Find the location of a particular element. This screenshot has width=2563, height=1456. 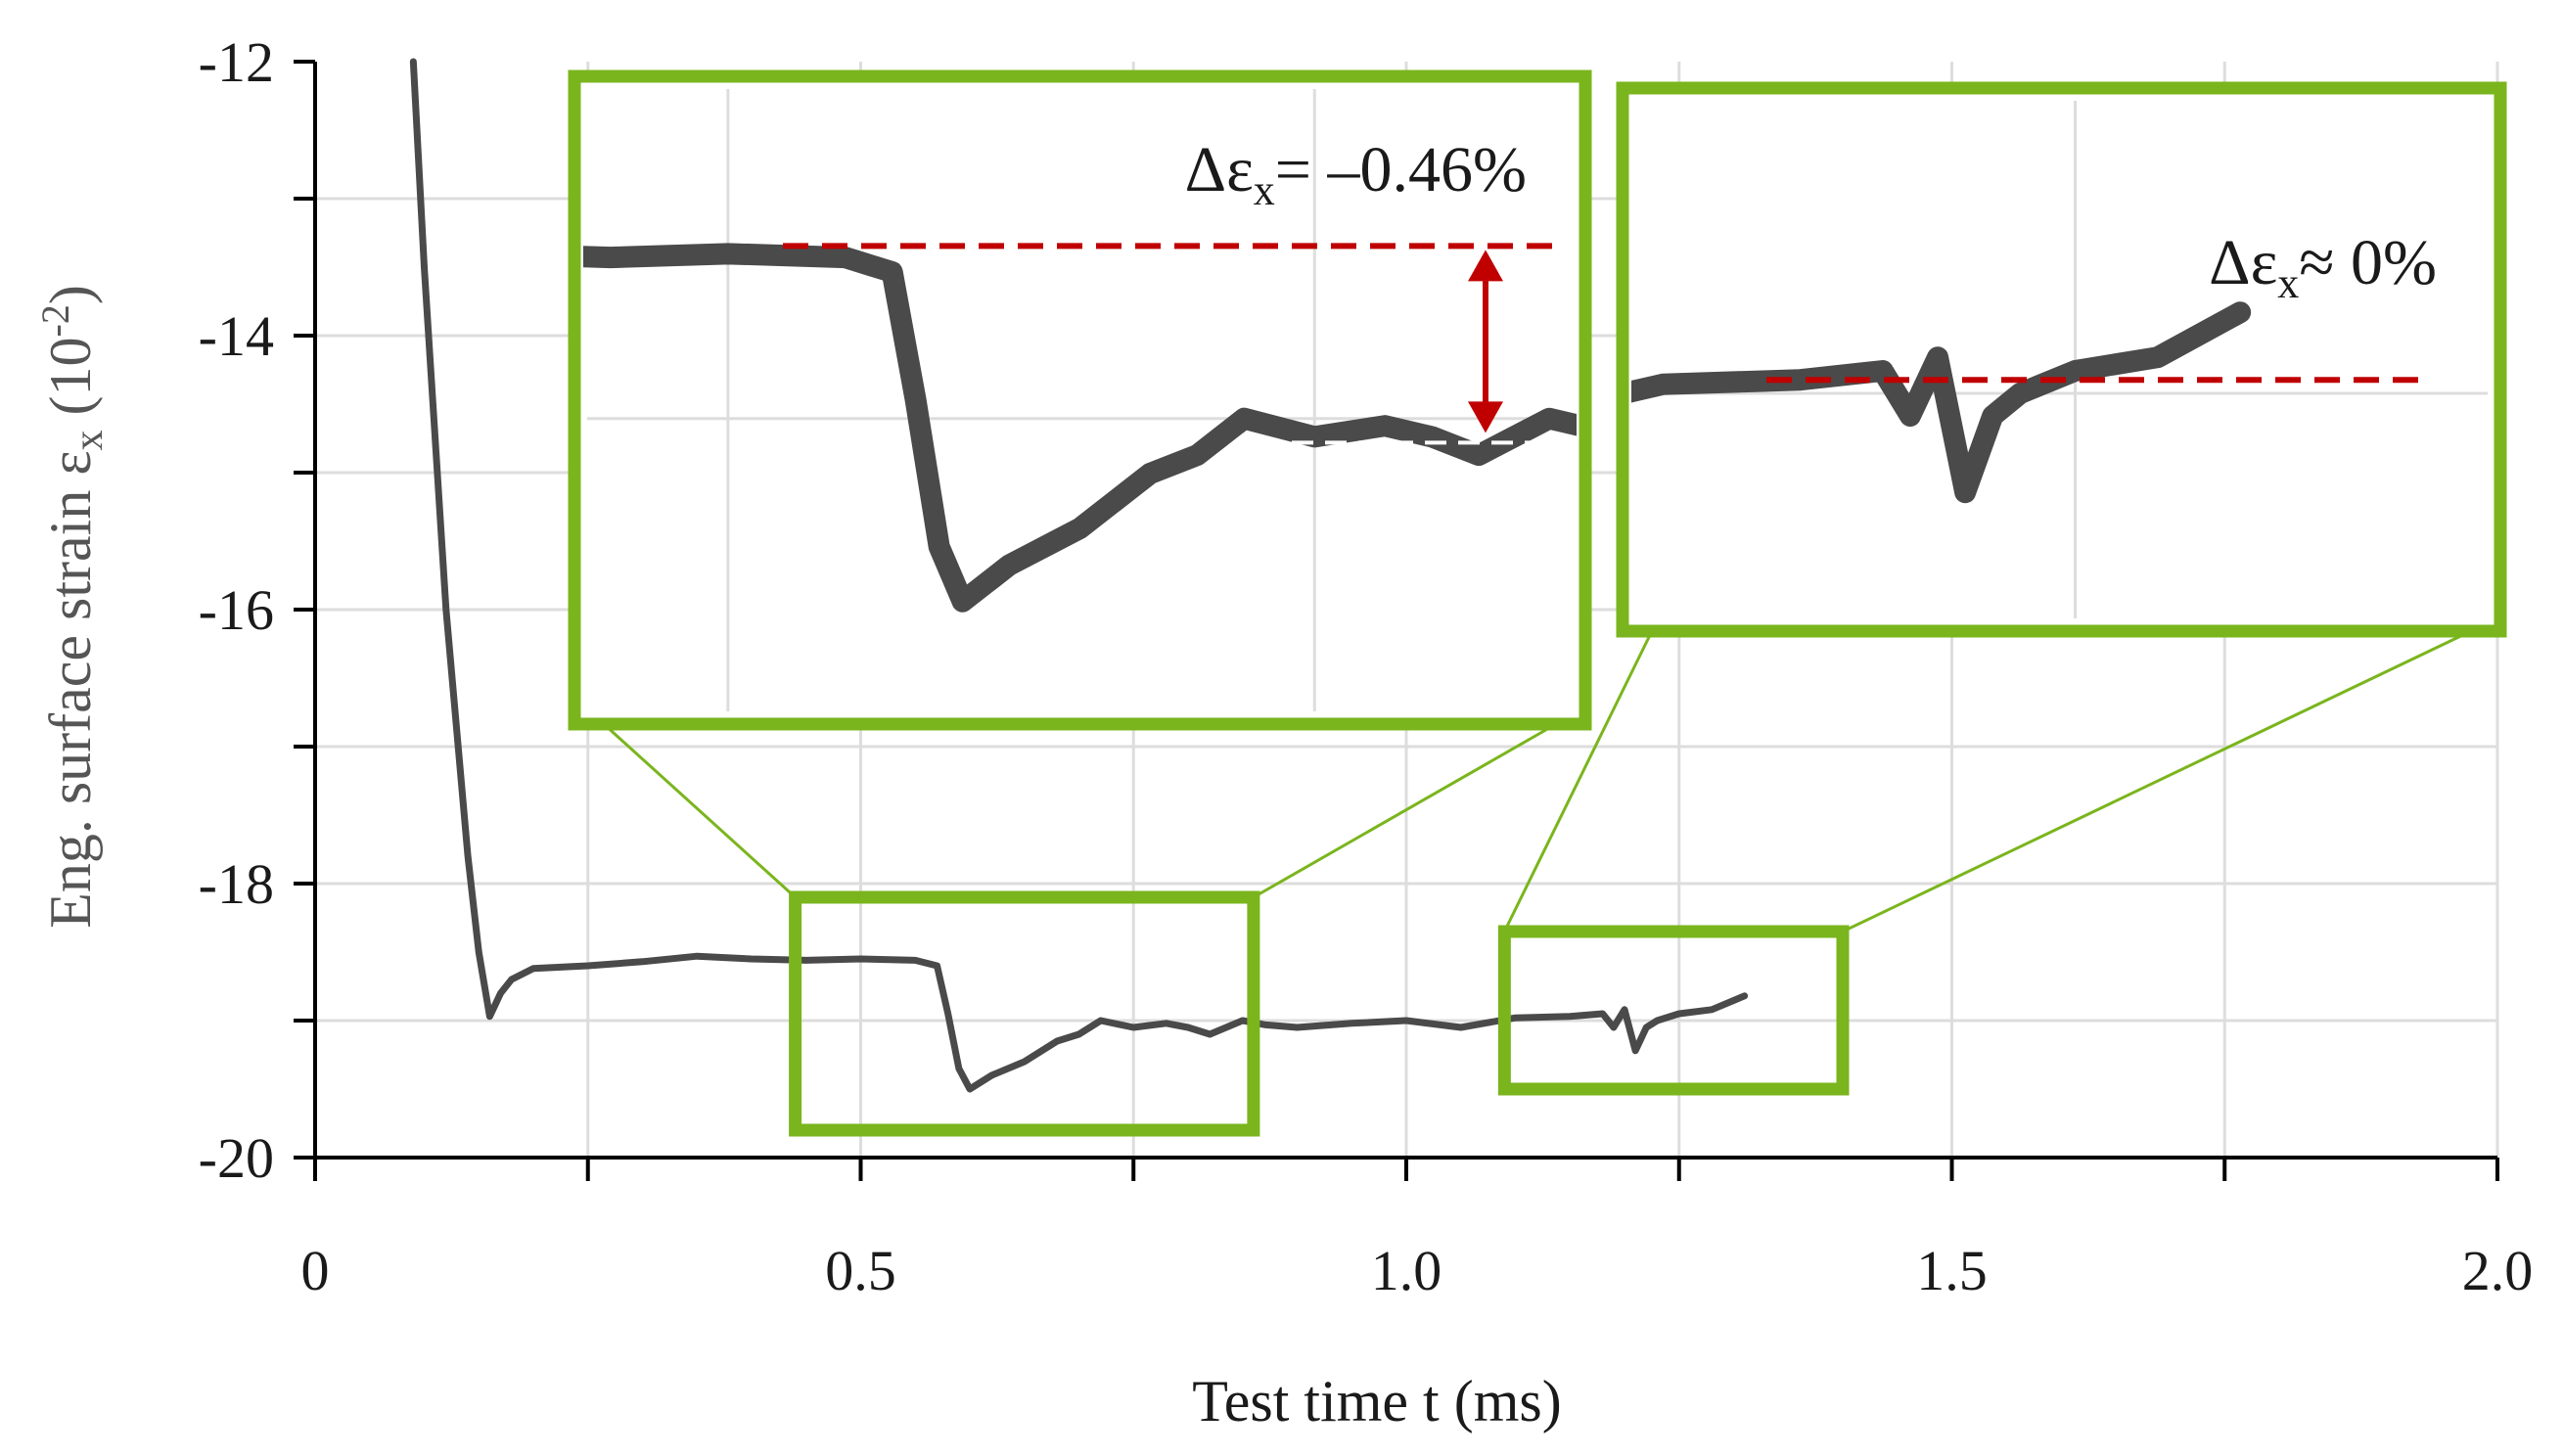

y-tick-label: -16 is located at coordinates (237, 610).